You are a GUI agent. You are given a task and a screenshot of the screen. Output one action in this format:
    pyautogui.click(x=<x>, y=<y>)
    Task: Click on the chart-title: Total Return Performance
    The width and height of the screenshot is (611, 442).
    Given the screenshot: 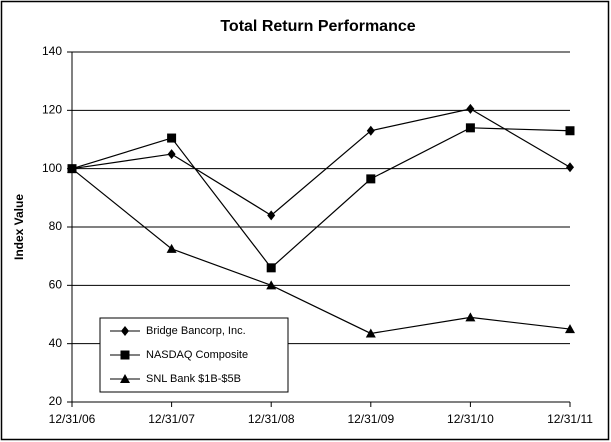 What is the action you would take?
    pyautogui.click(x=317, y=26)
    